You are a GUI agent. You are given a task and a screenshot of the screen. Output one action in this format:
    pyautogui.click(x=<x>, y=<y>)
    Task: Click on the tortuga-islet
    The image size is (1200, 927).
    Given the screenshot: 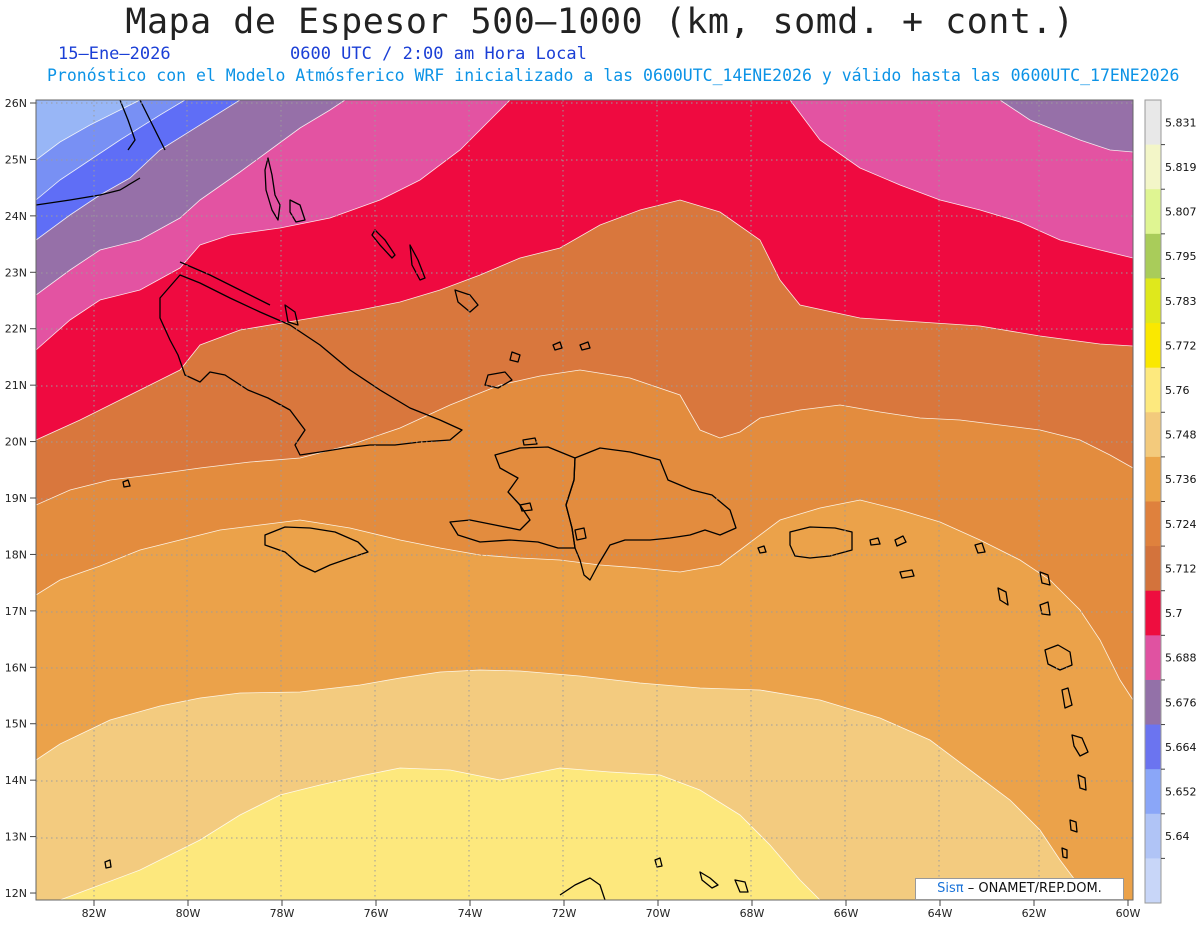 What is the action you would take?
    pyautogui.click(x=530, y=441)
    